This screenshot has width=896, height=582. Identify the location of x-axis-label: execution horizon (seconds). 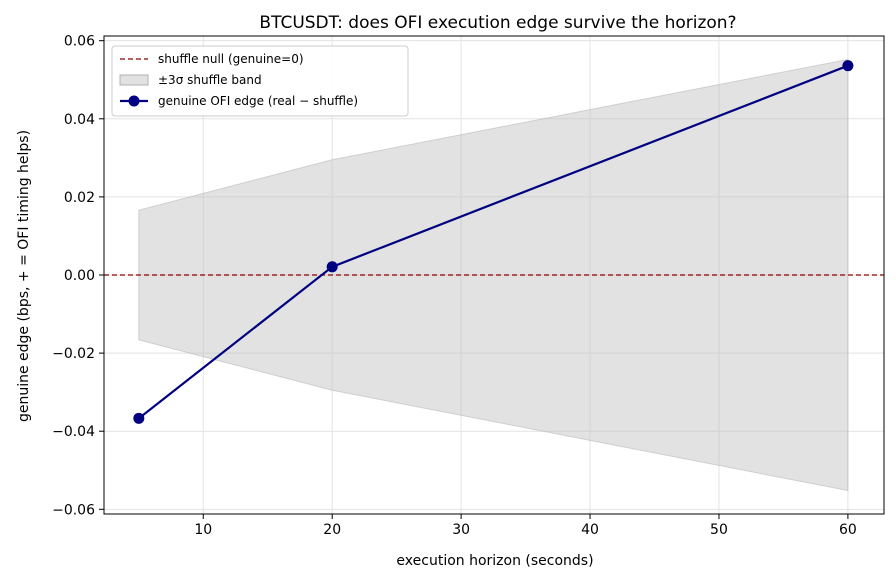
(494, 561).